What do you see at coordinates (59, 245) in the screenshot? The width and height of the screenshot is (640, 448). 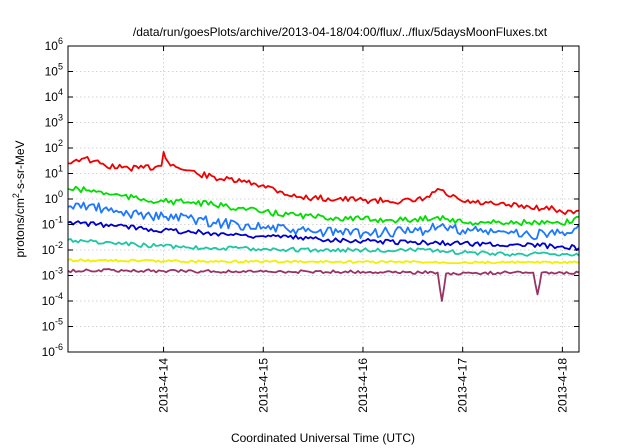 I see `y-tick-exponent: -2` at bounding box center [59, 245].